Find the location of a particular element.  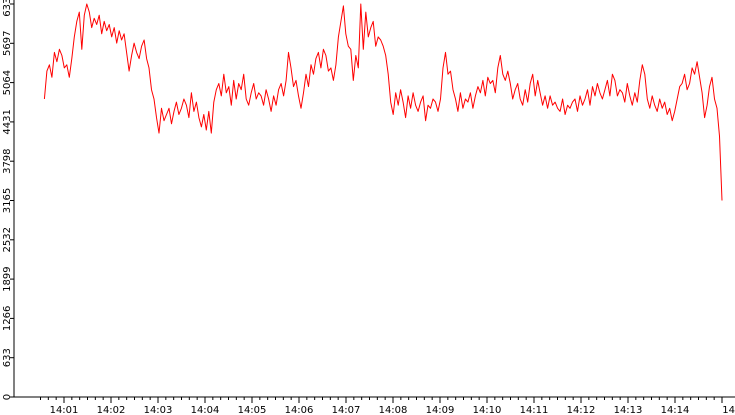

x-tick-label: 14:14 is located at coordinates (675, 410).